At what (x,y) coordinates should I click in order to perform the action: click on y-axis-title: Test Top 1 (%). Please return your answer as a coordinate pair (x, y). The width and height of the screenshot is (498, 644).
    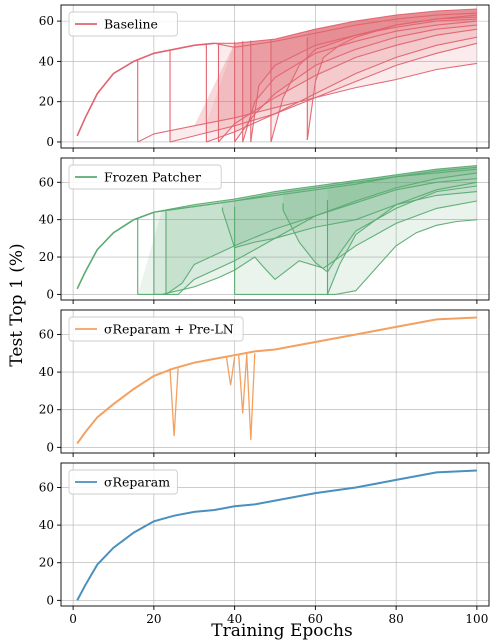
    Looking at the image, I should click on (17, 304).